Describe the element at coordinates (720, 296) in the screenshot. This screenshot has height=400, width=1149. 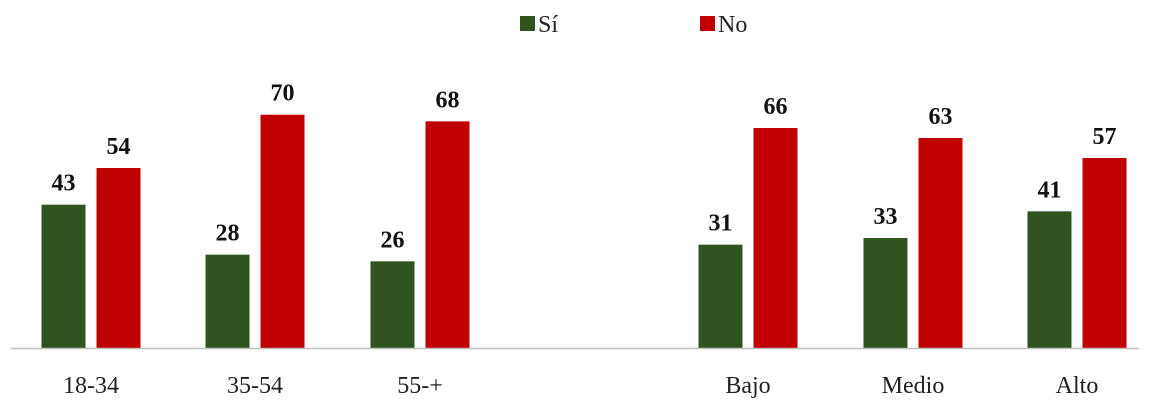
I see `bar-si-bajo` at that location.